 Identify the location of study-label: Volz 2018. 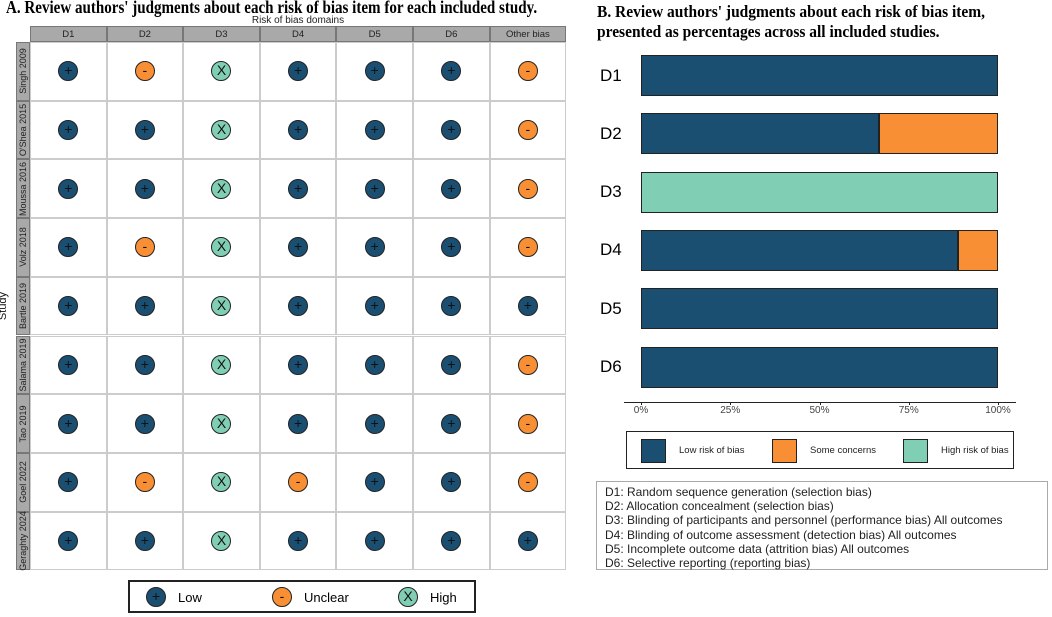
(23, 247).